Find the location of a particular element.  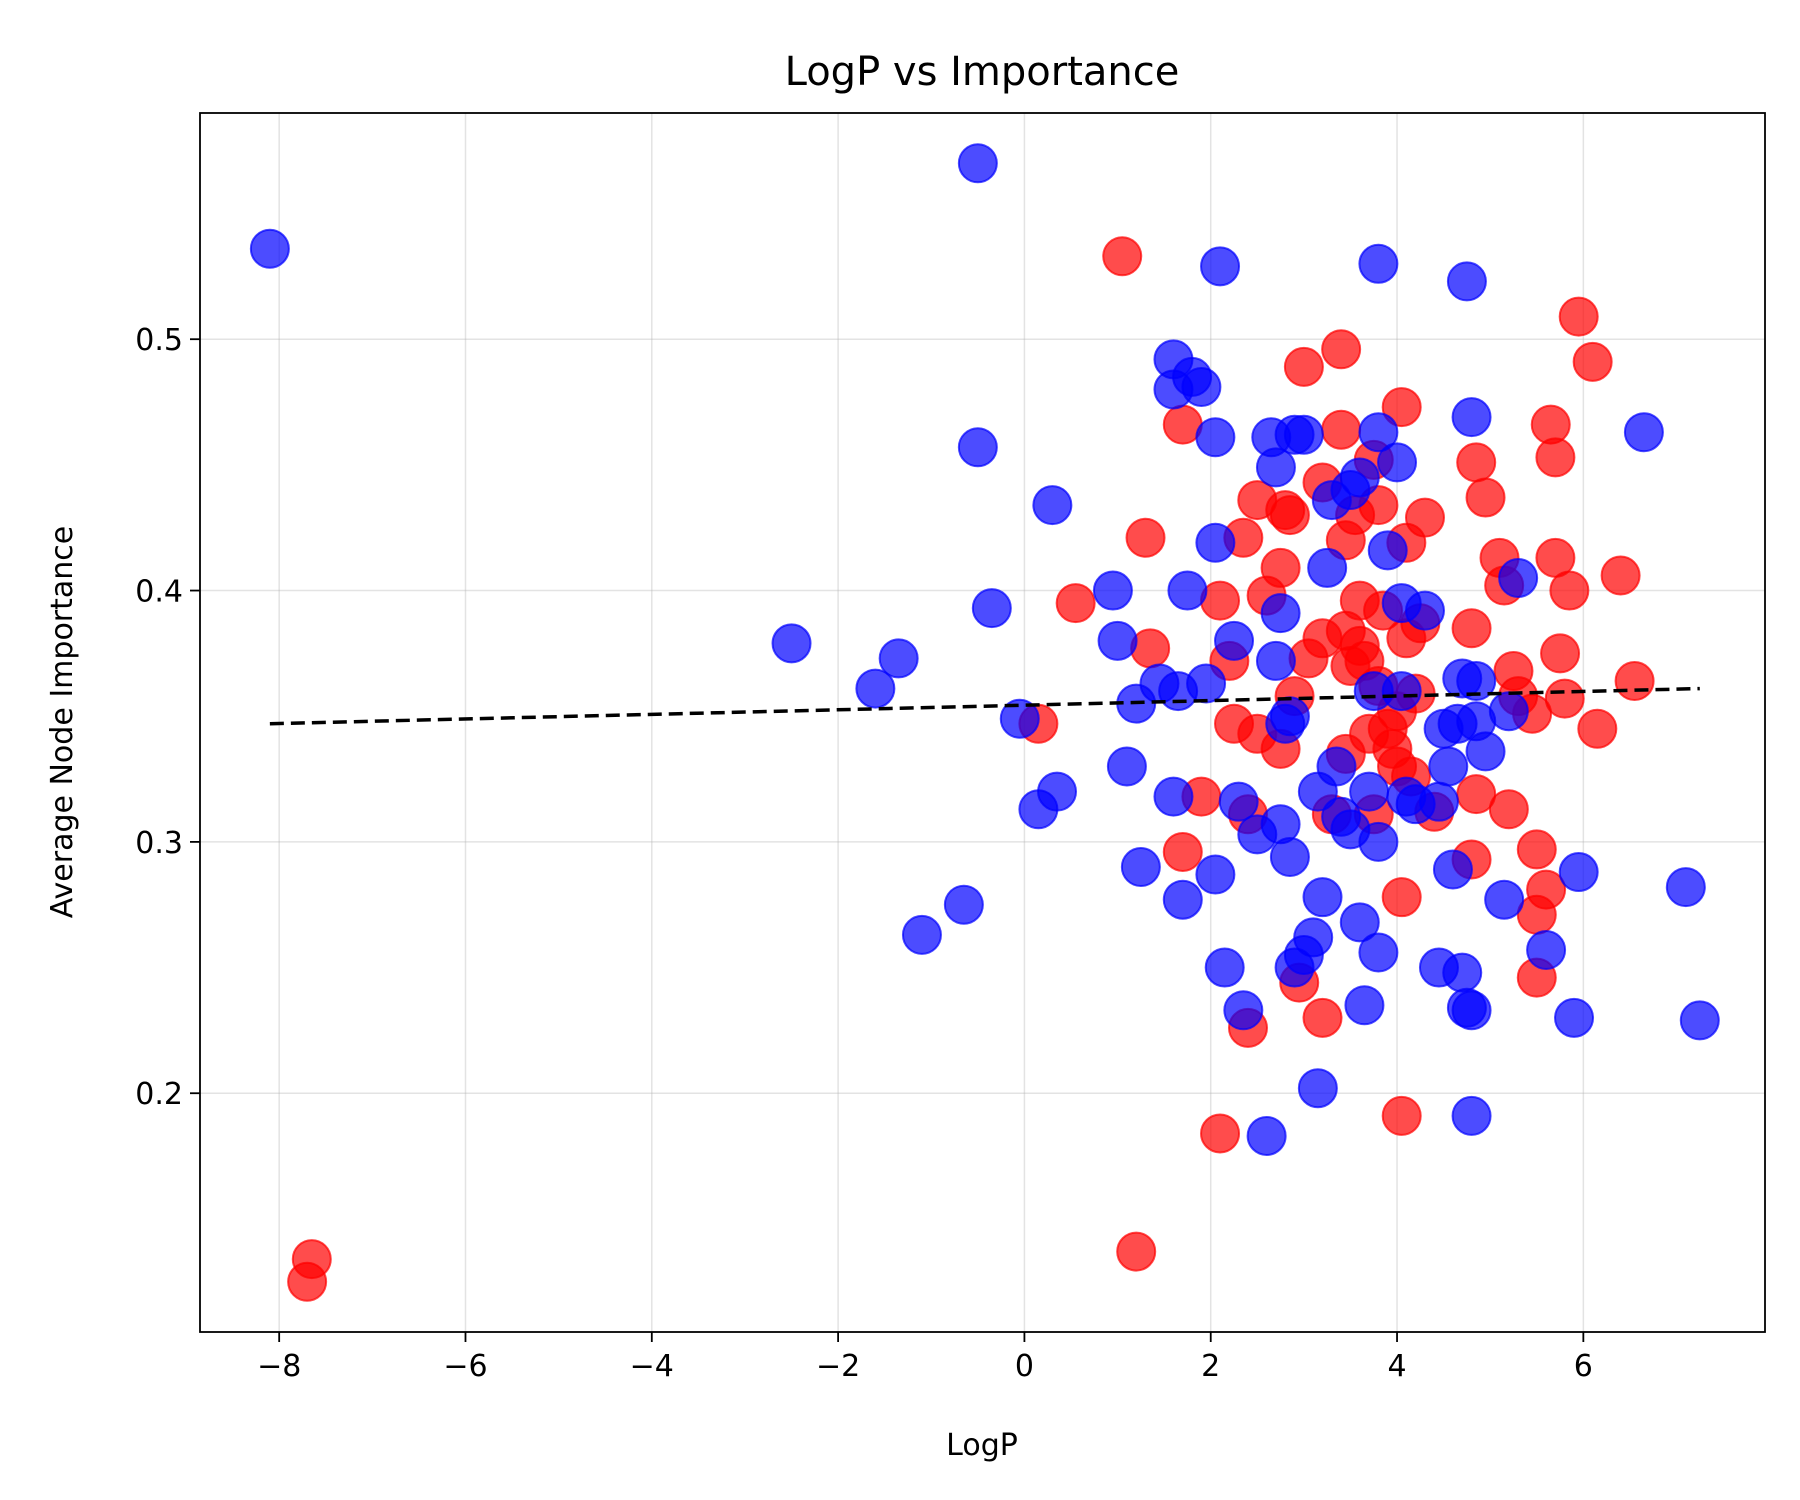

x-tick-label: 2 is located at coordinates (1210, 1366).